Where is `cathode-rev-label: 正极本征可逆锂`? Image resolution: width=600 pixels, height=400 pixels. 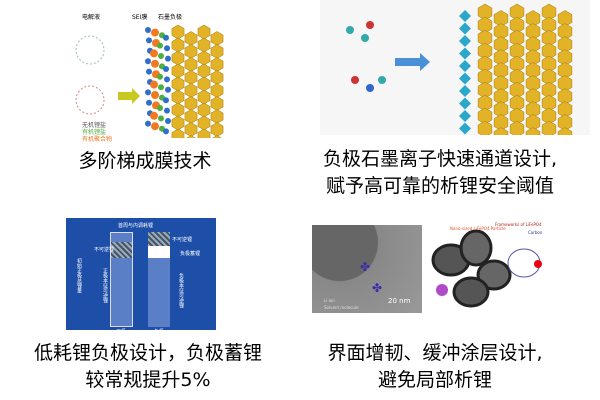
cathode-rev-label: 正极本征可逆锂 is located at coordinates (105, 285).